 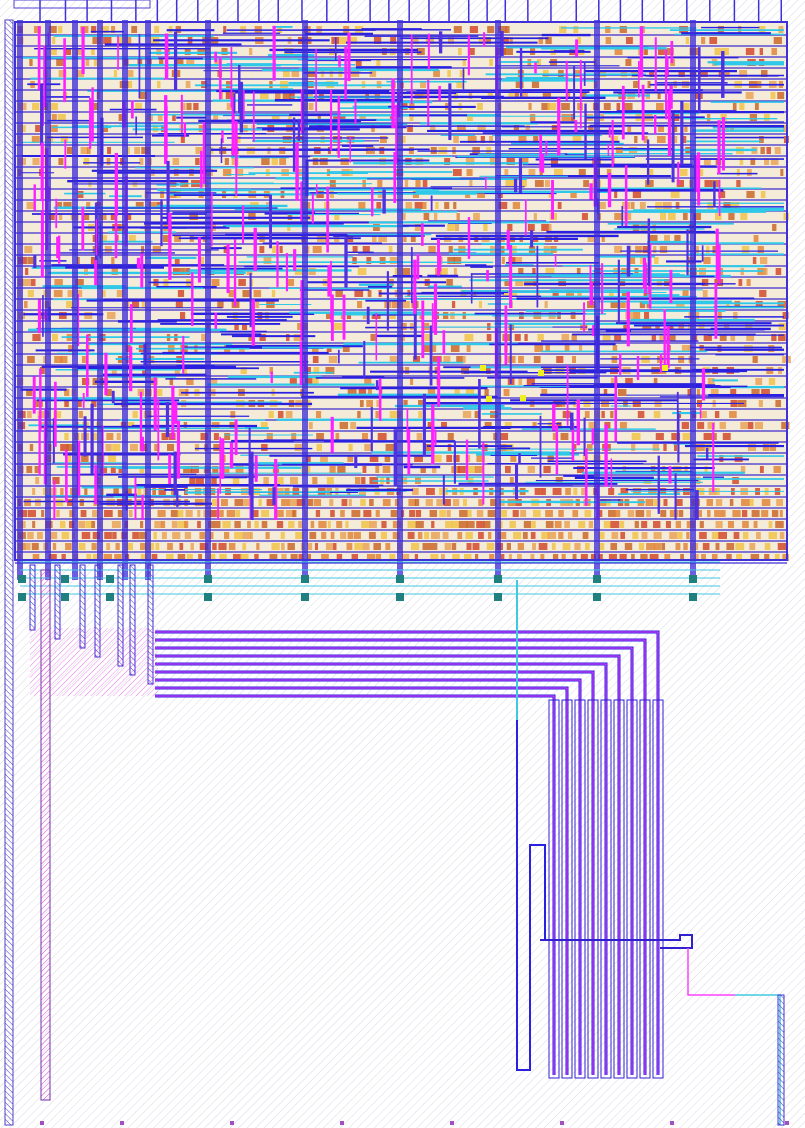 What do you see at coordinates (523, 398) in the screenshot?
I see `via` at bounding box center [523, 398].